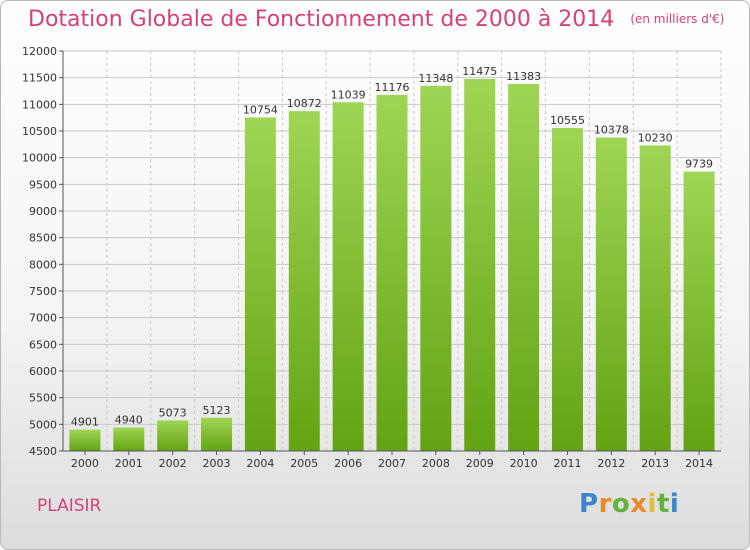 Image resolution: width=750 pixels, height=550 pixels. Describe the element at coordinates (39, 158) in the screenshot. I see `y-tick-label: 10000` at that location.